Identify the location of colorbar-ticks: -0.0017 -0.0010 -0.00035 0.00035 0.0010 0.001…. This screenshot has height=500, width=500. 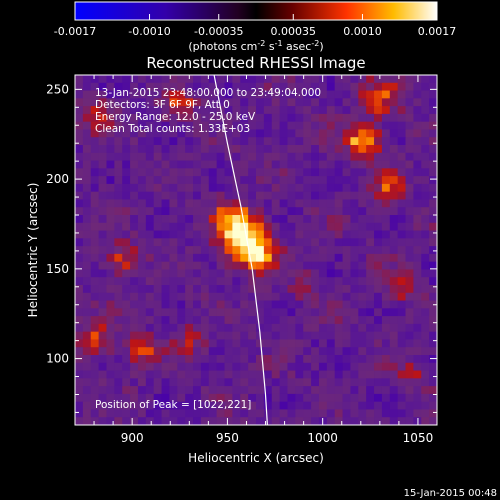
(255, 26).